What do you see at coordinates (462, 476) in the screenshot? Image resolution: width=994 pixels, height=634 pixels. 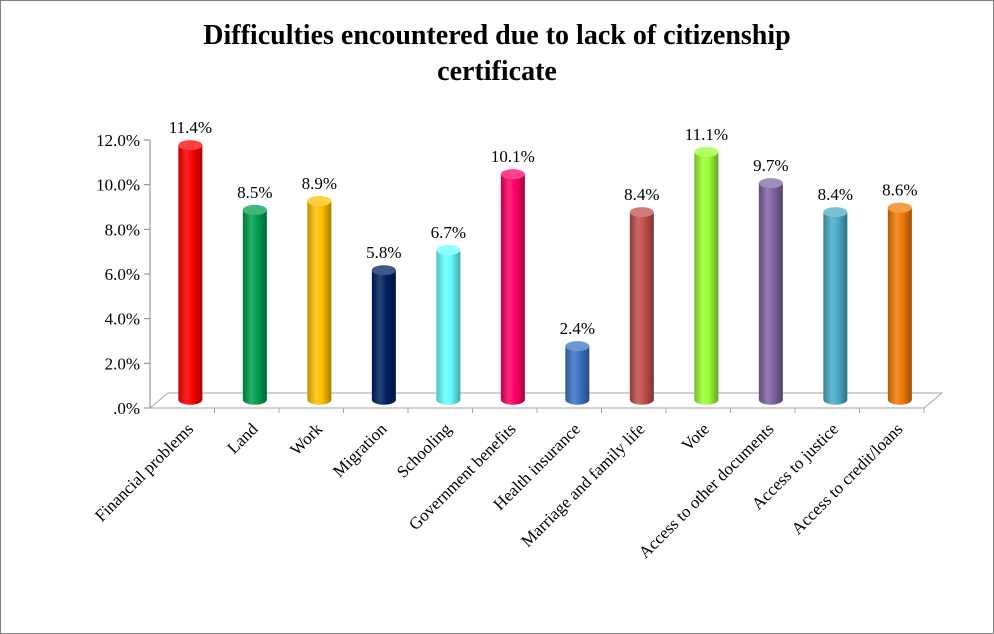 I see `category-label-5: Government benefits` at bounding box center [462, 476].